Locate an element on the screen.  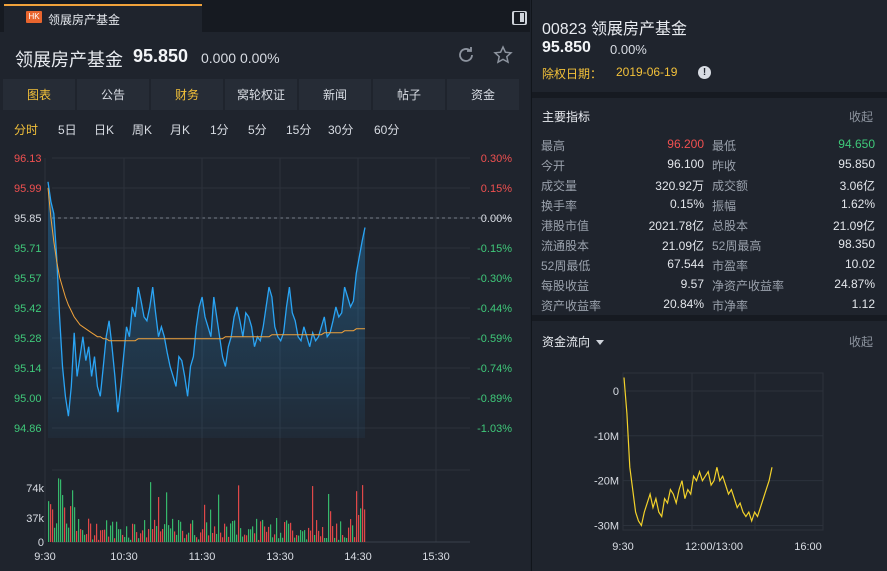
tool-tab-chart: 图表 is located at coordinates (39, 94).